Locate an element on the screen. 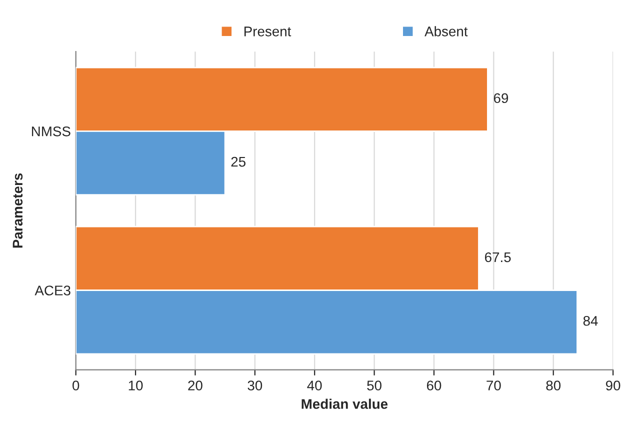 The height and width of the screenshot is (430, 632). data-label: 69 is located at coordinates (501, 98).